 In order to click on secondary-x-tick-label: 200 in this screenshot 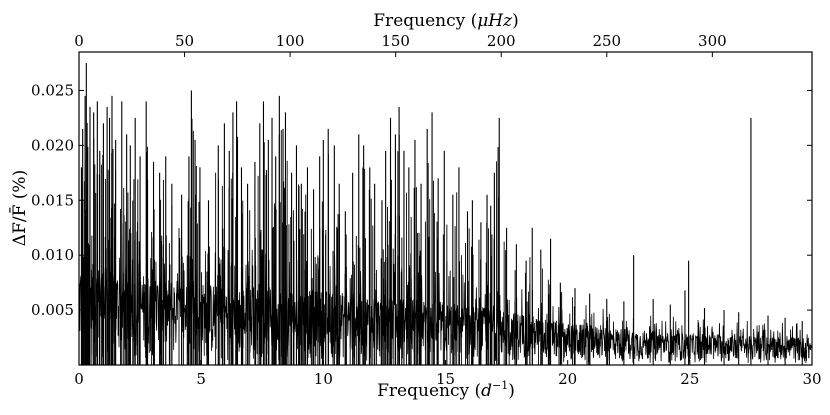, I will do `click(501, 41)`.